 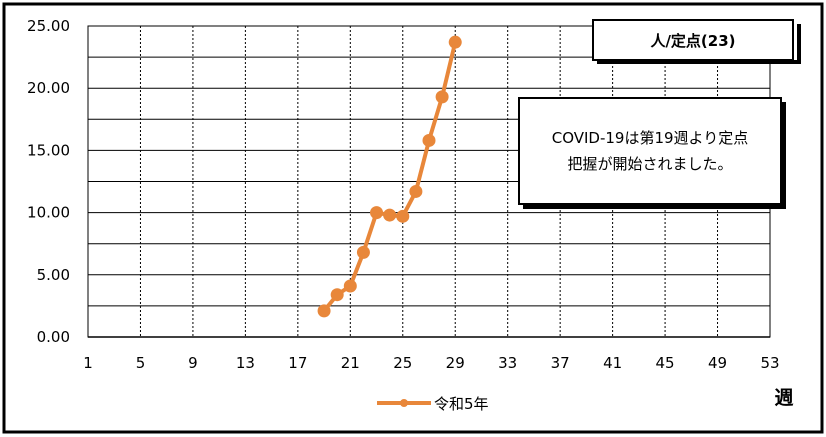 I want to click on unit-label-box: 人/定点(23), so click(x=696, y=41).